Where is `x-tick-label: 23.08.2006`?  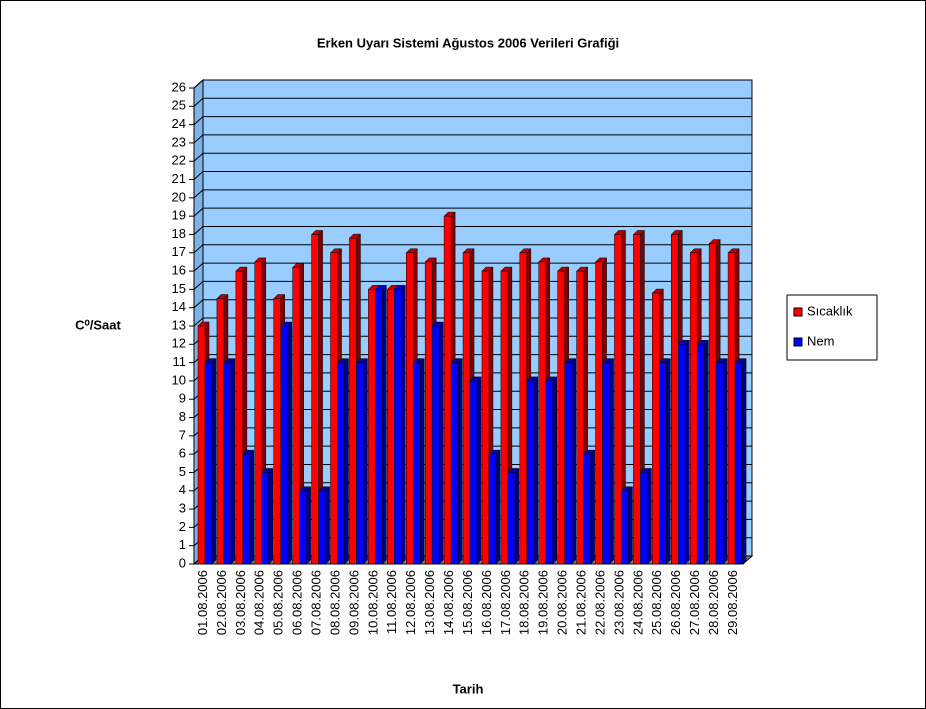 x-tick-label: 23.08.2006 is located at coordinates (618, 602).